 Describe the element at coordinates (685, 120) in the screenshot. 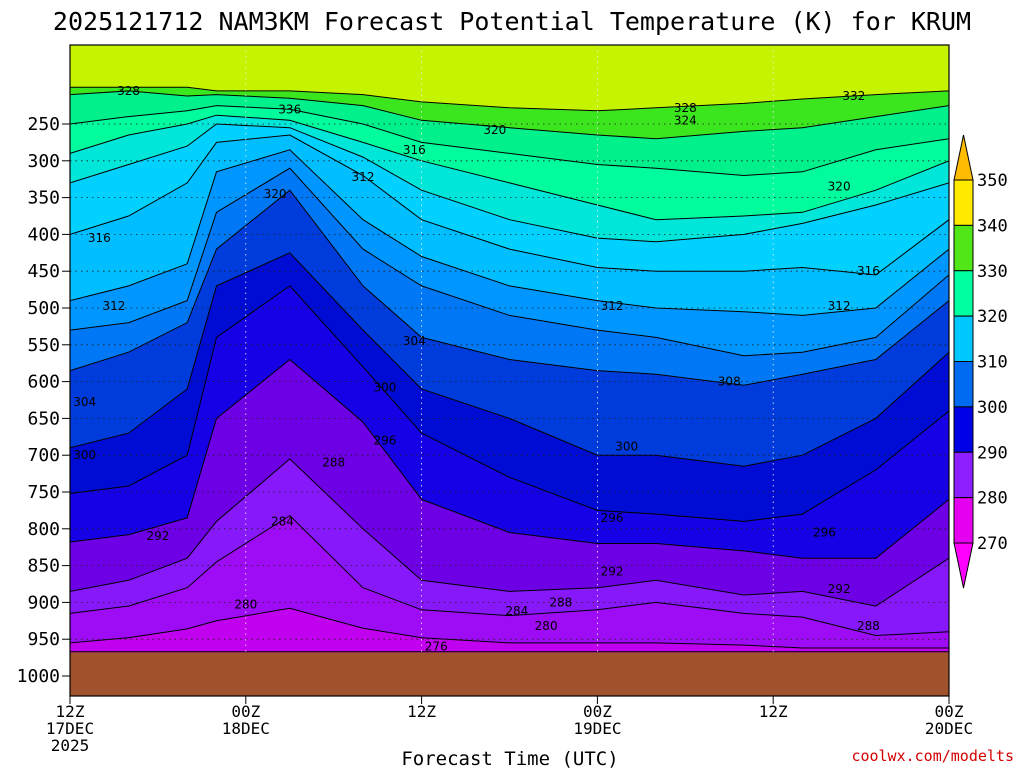

I see `contour-label: 324` at that location.